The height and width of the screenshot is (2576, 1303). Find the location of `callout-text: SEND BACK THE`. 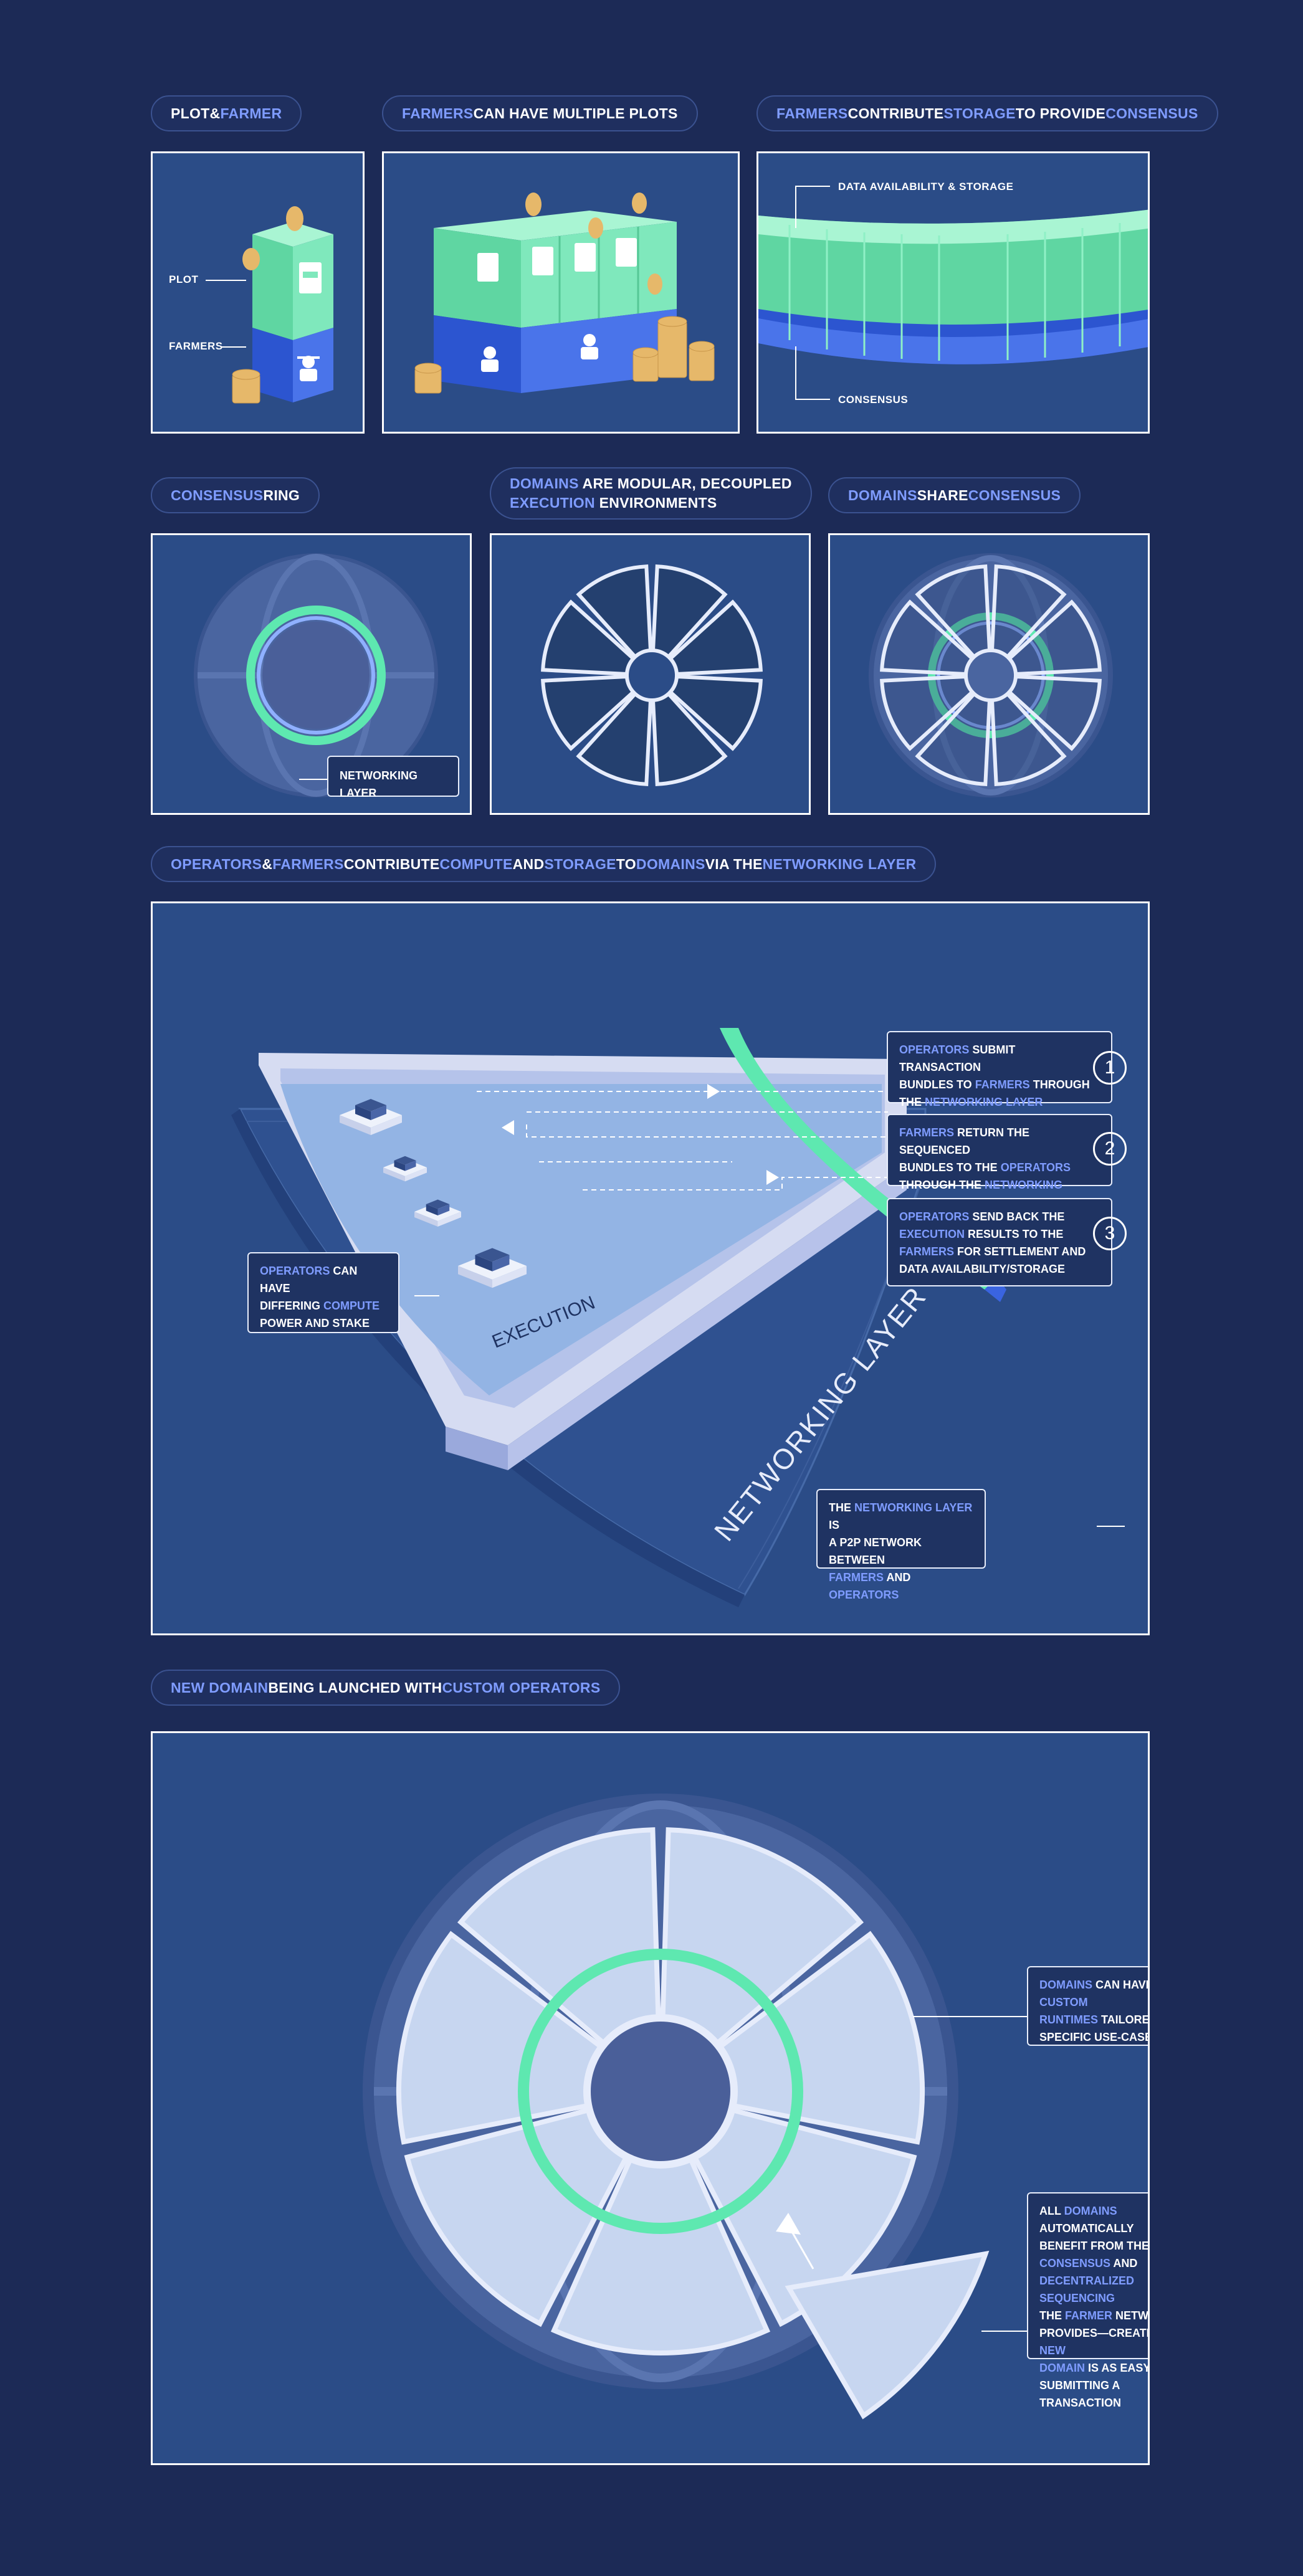

callout-text: SEND BACK THE is located at coordinates (1017, 1216).